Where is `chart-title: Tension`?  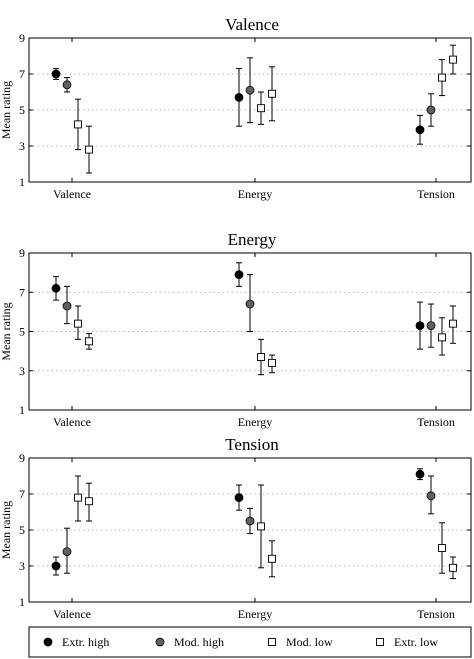 chart-title: Tension is located at coordinates (252, 444).